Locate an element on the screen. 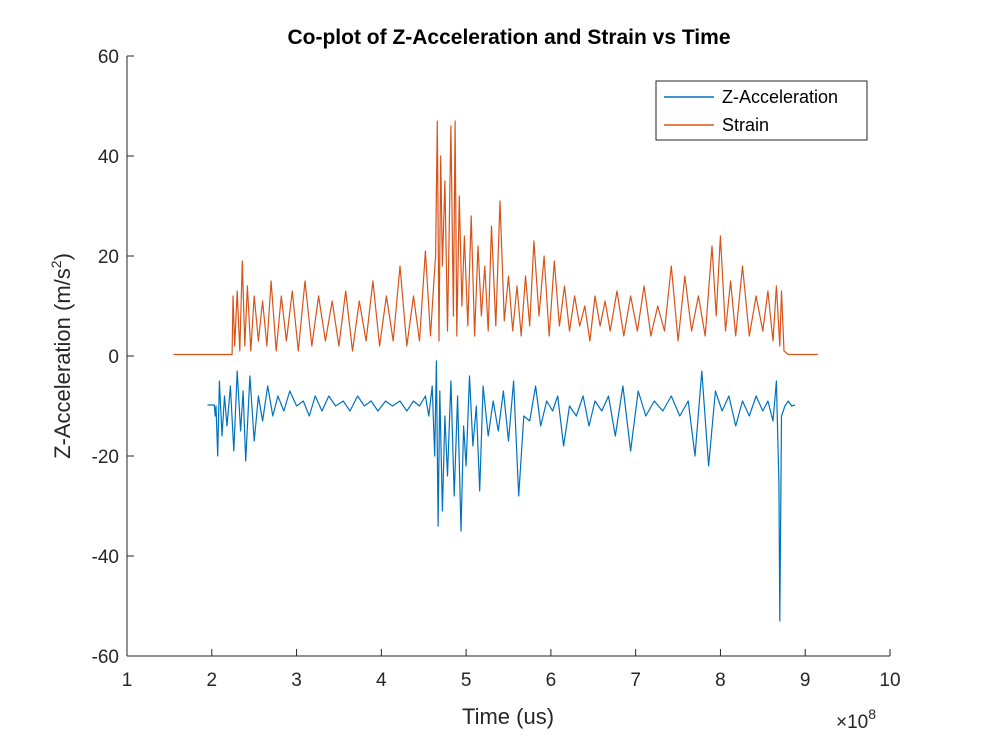  x-tick-label: 3 is located at coordinates (296, 680).